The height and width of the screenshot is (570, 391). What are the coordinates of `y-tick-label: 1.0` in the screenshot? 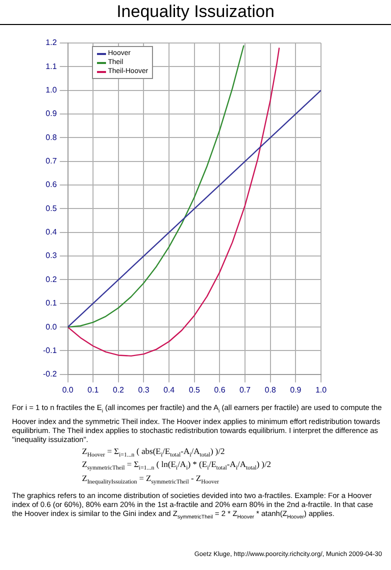 It's located at (52, 90).